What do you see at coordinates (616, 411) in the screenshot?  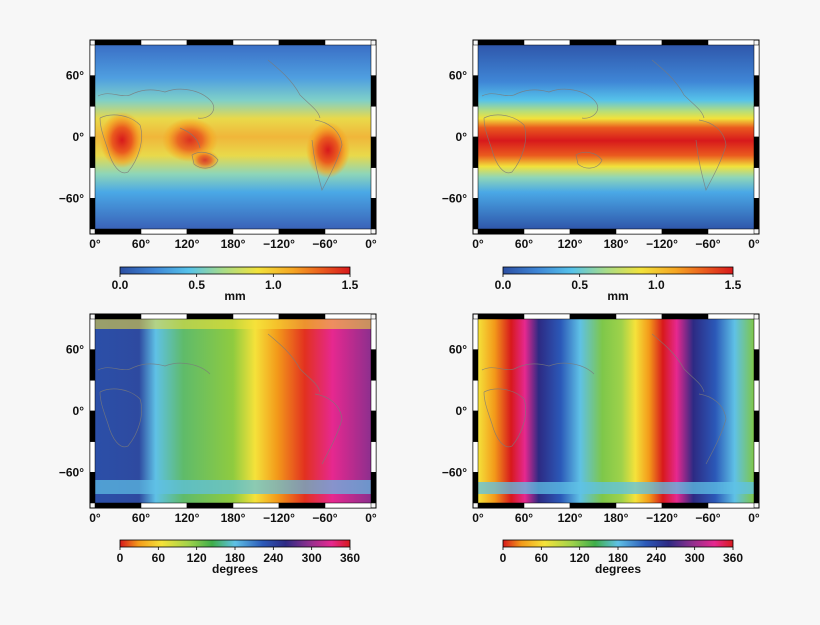 I see `panel-phase-semidiurnal` at bounding box center [616, 411].